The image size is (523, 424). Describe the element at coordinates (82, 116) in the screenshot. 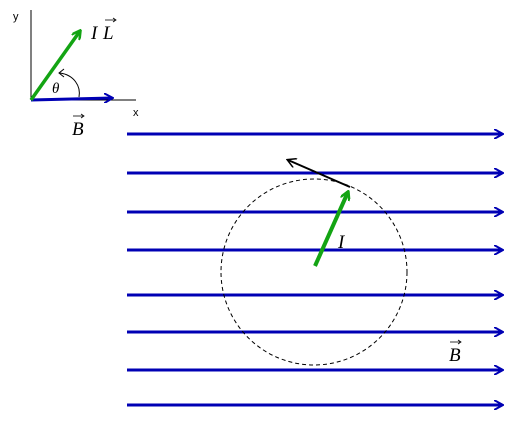

I see `inset-b-vector-bar-head` at that location.